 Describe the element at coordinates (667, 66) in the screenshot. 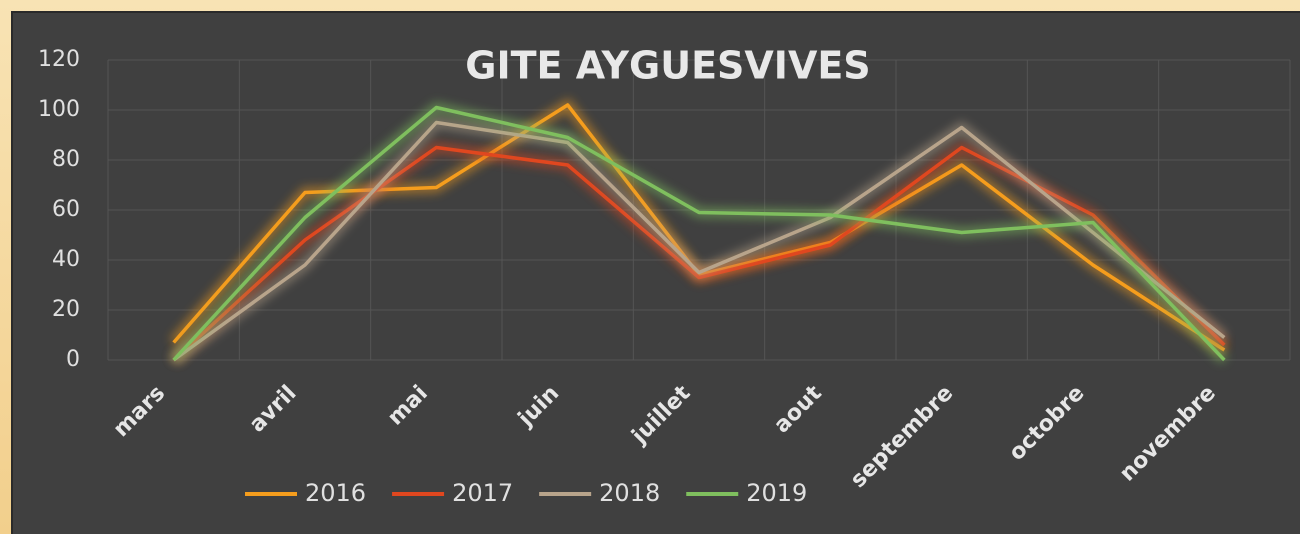

I see `chart-title: GITE AYGUESVIVES` at that location.